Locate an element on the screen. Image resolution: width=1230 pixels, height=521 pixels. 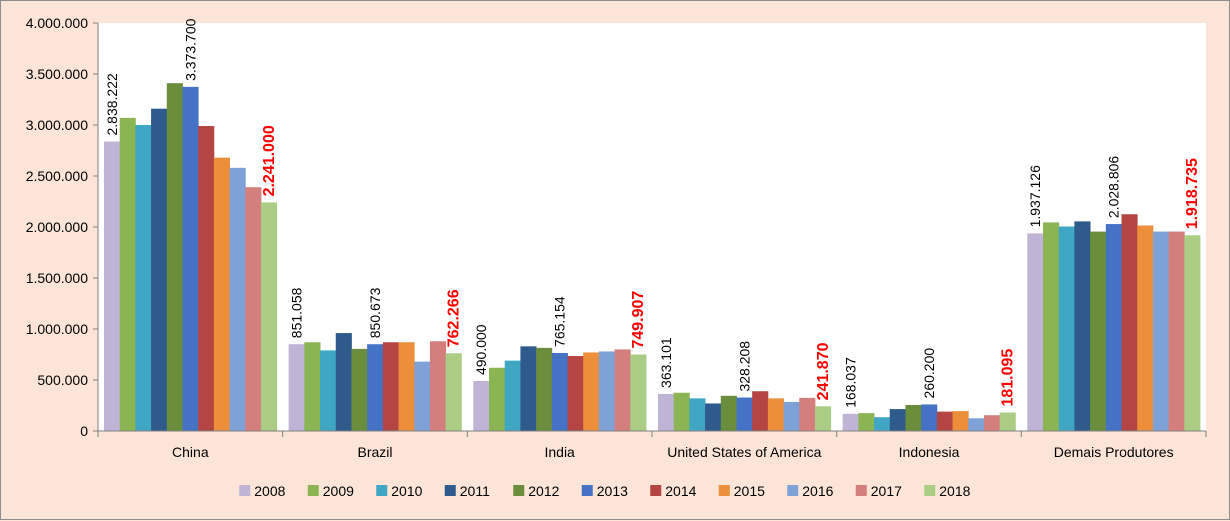
data-label: 2.241.000 is located at coordinates (269, 160).